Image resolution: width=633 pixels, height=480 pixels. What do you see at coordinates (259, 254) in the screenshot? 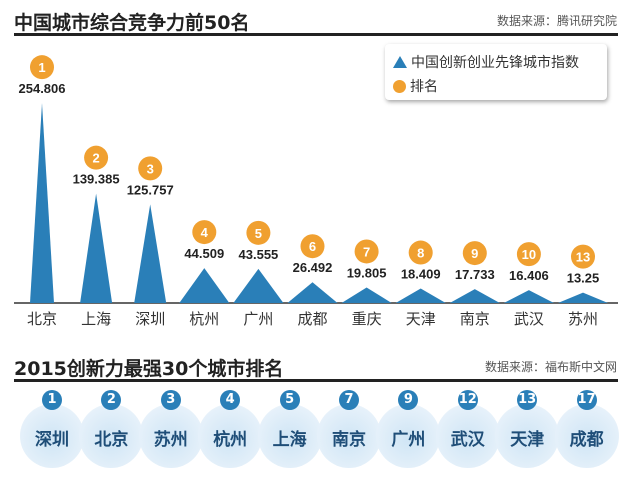
I see `value-label: 43.555` at bounding box center [259, 254].